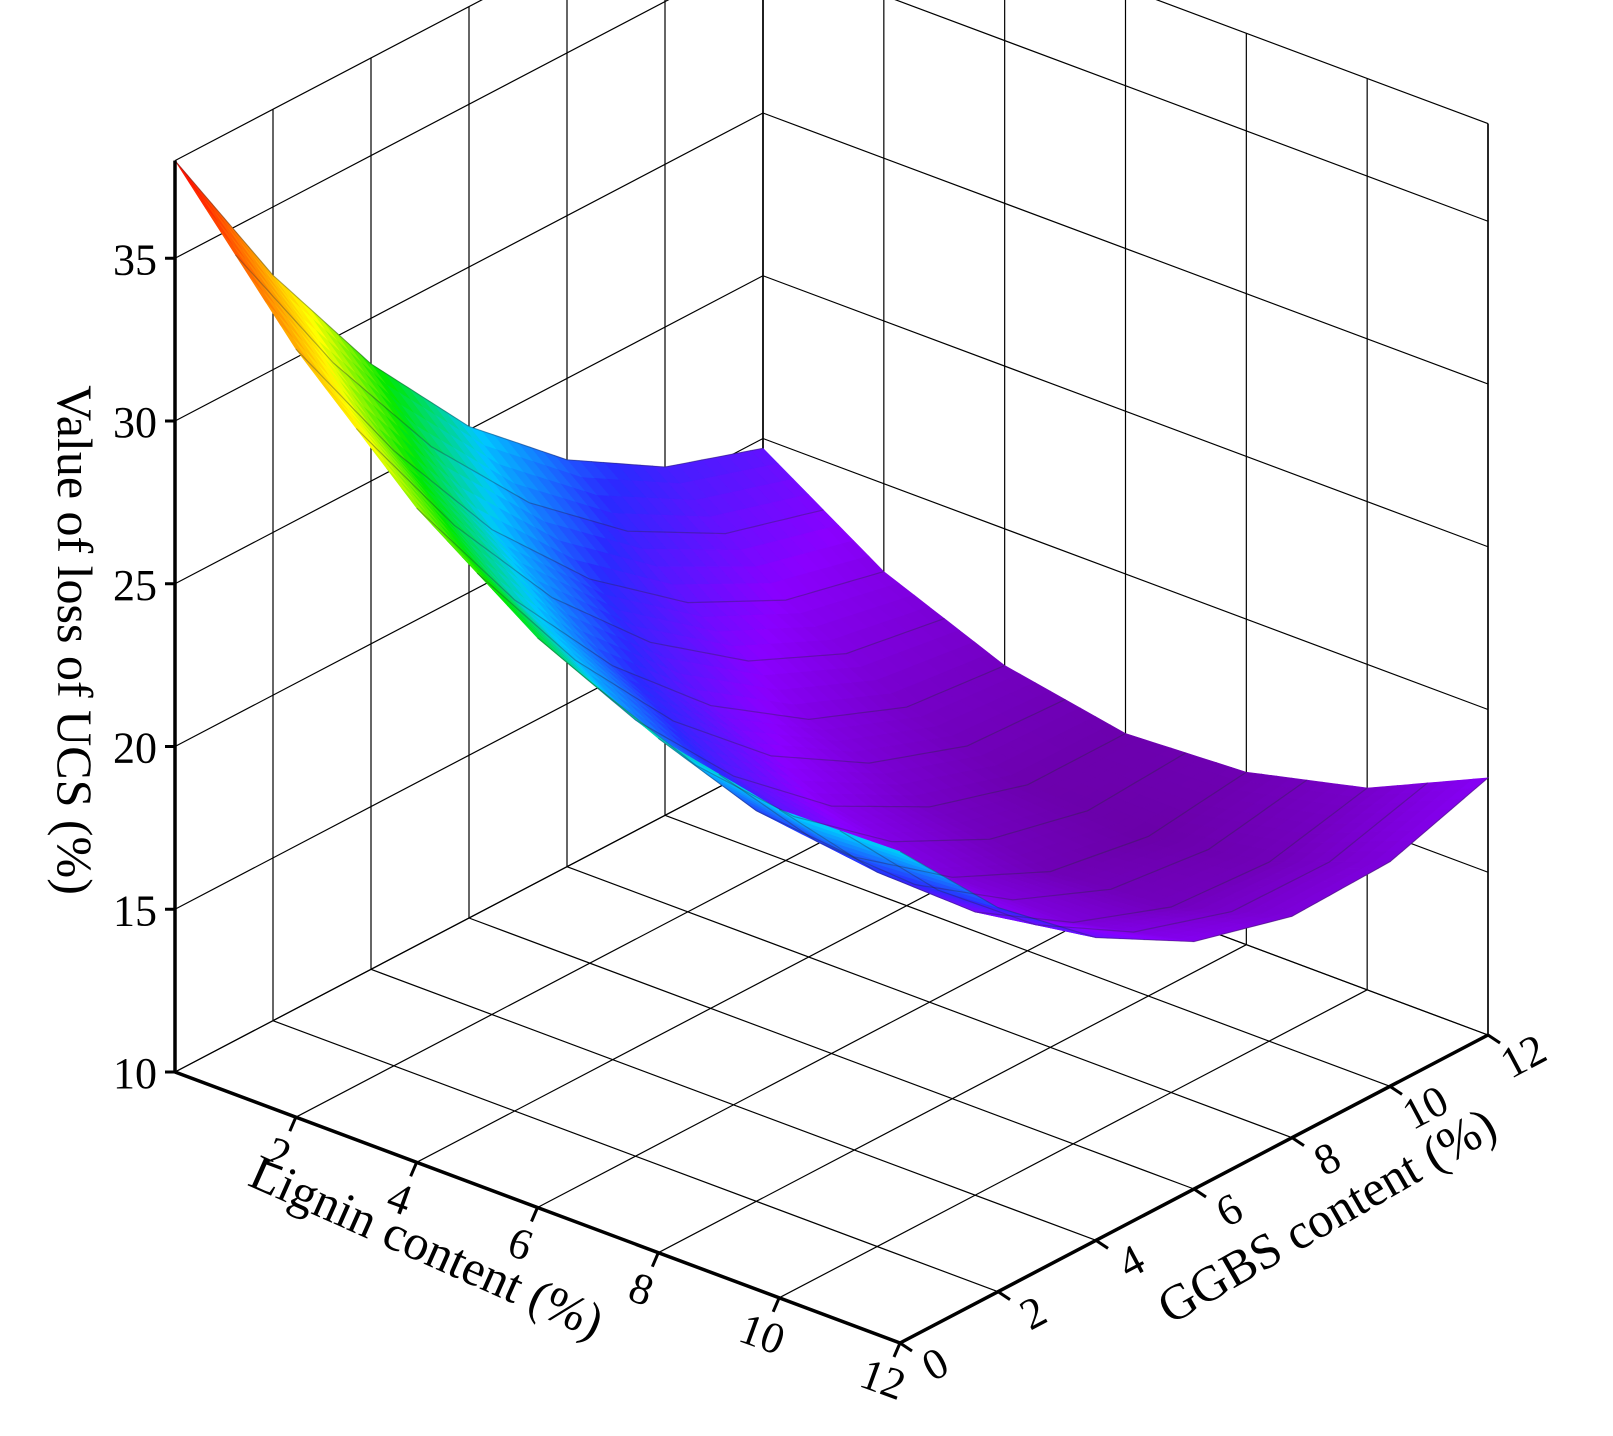 This screenshot has height=1436, width=1613. Describe the element at coordinates (135, 748) in the screenshot. I see `z-tick-label: 20` at that location.